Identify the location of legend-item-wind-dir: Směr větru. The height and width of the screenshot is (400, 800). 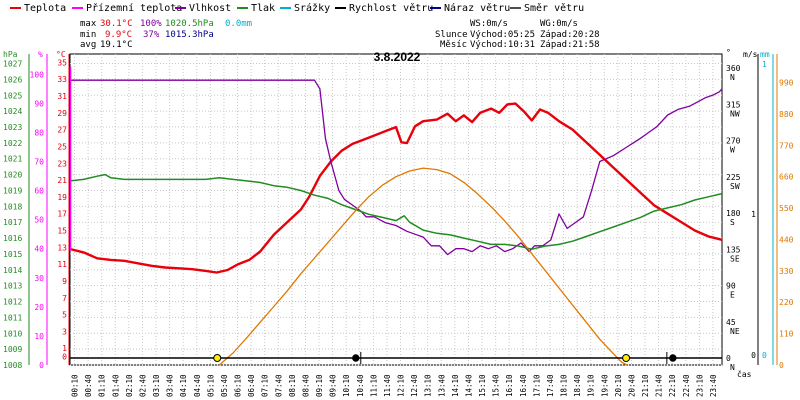
(547, 8).